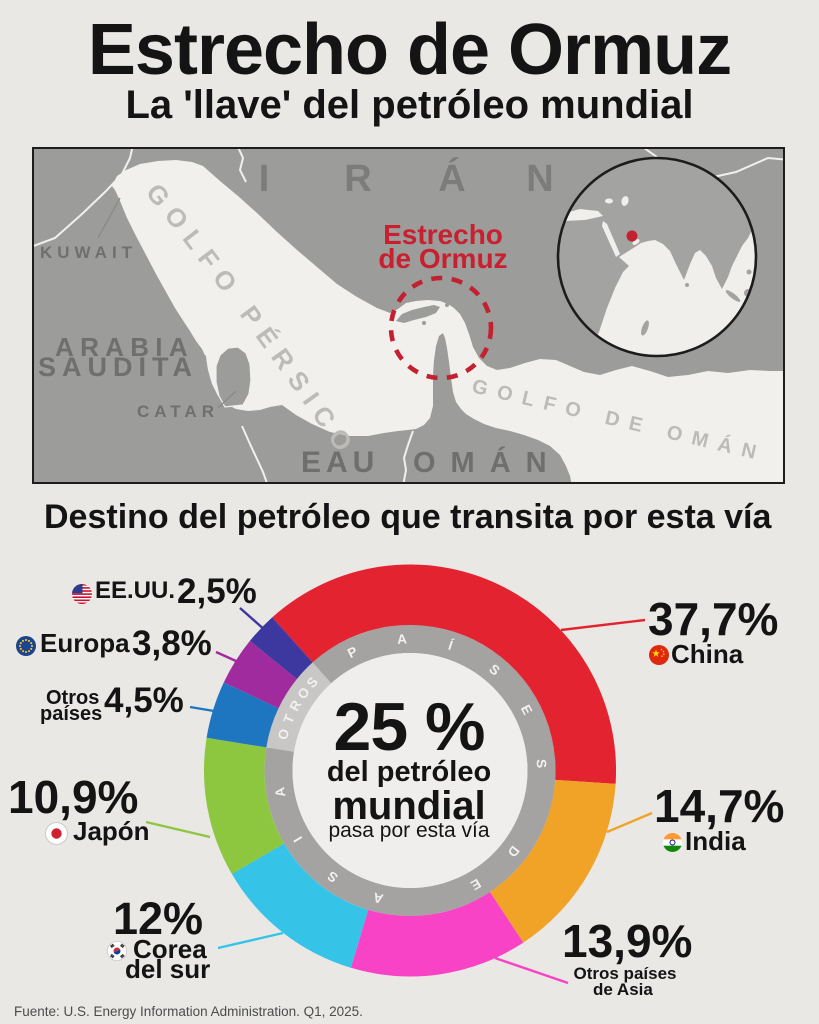  What do you see at coordinates (124, 347) in the screenshot?
I see `svg-text: ARABIA` at bounding box center [124, 347].